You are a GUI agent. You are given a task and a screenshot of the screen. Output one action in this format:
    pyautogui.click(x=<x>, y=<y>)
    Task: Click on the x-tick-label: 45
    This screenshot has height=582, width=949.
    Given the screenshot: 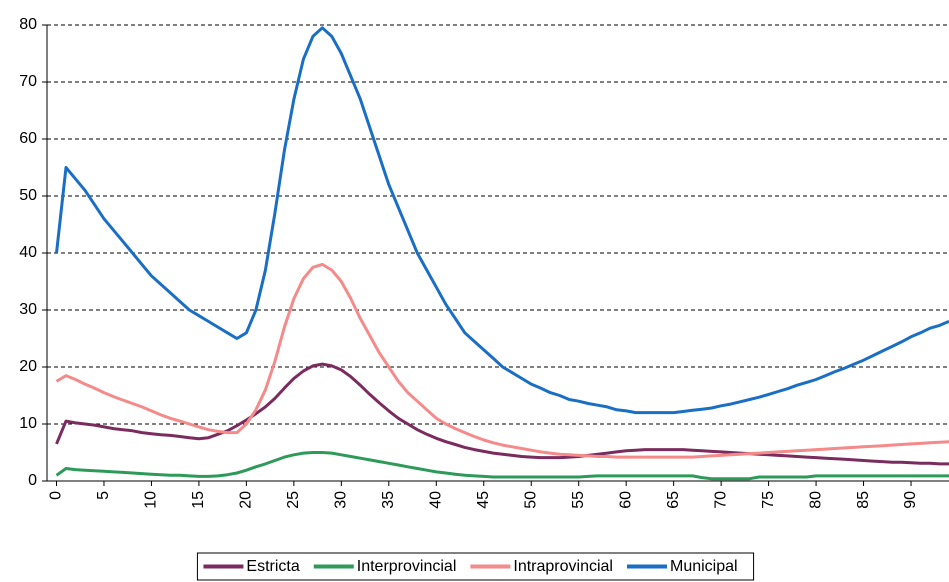 What is the action you would take?
    pyautogui.click(x=483, y=500)
    